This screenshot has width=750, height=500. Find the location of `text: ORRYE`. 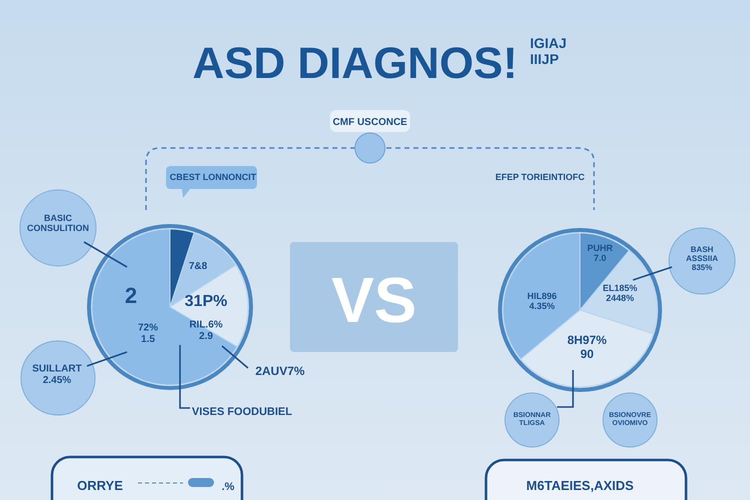

text: ORRYE is located at coordinates (100, 486).